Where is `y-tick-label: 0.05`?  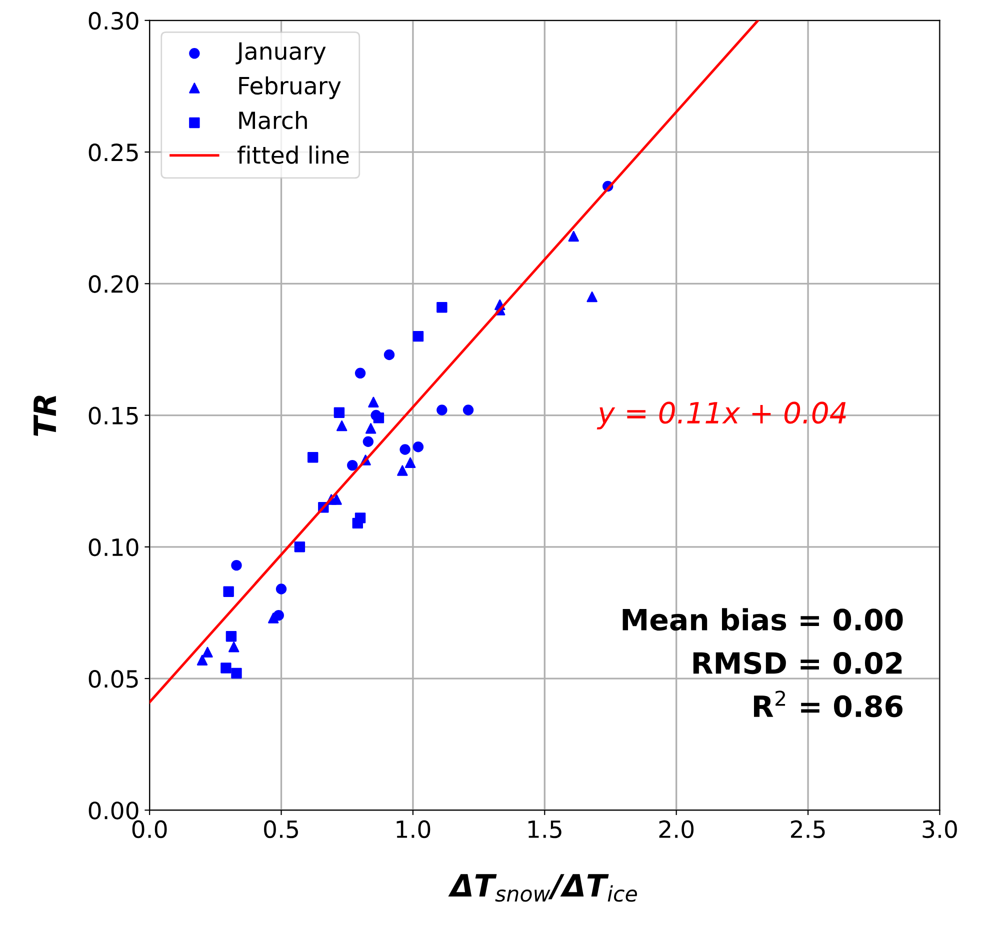 y-tick-label: 0.05 is located at coordinates (113, 679).